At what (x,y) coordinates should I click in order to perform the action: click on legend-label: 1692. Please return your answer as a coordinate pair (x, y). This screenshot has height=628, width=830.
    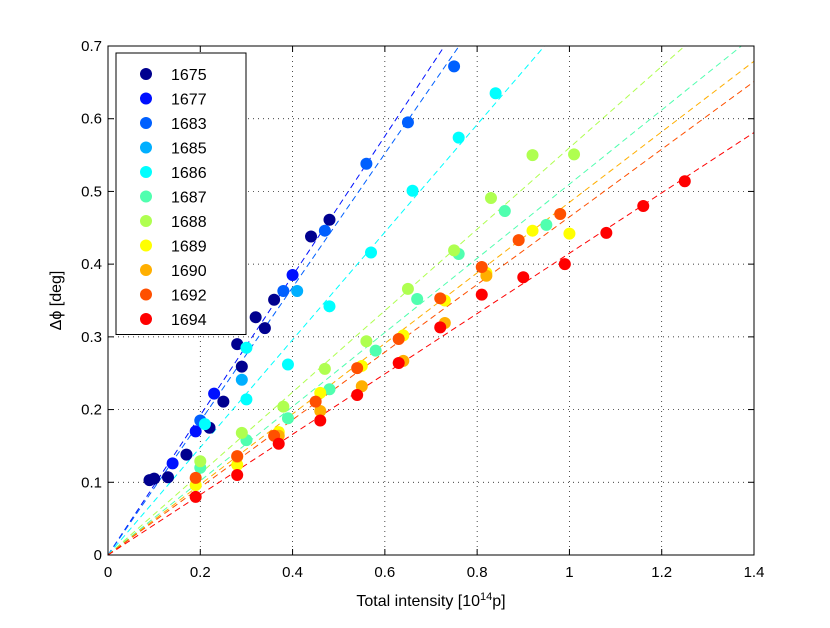
    Looking at the image, I should click on (189, 296).